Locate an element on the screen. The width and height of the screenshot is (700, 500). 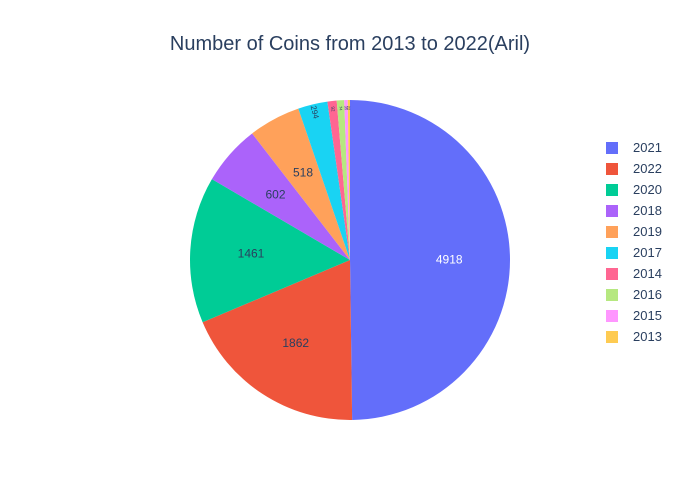
legend-item-2017: 2017 is located at coordinates (651, 252).